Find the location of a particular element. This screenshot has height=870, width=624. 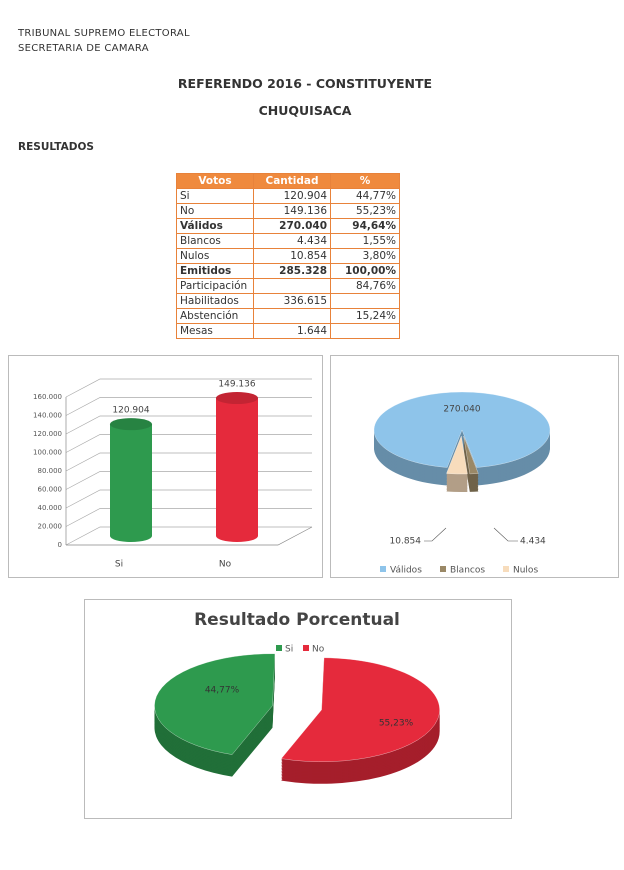

value-label: 120.904 is located at coordinates (130, 411).